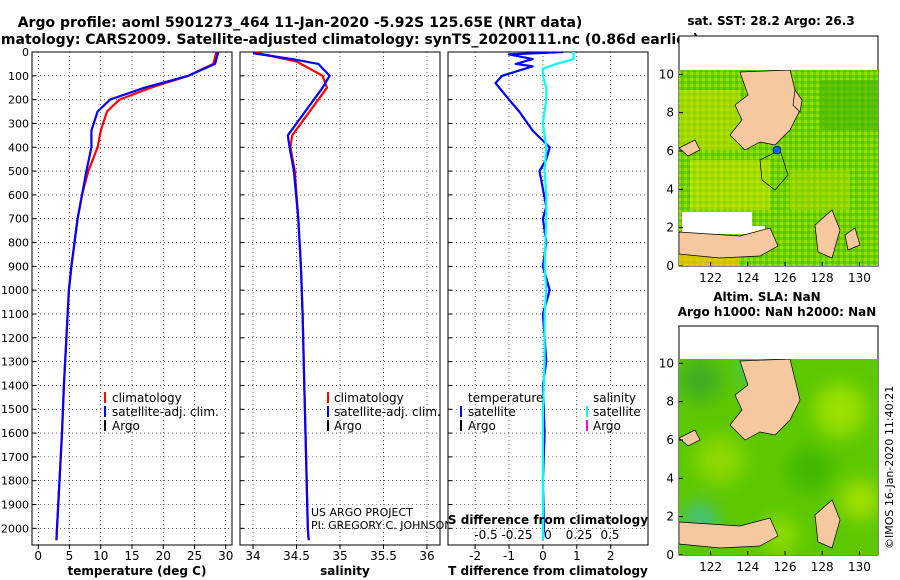 This screenshot has height=580, width=900. What do you see at coordinates (18, 123) in the screenshot?
I see `ytick-label: 300` at bounding box center [18, 123].